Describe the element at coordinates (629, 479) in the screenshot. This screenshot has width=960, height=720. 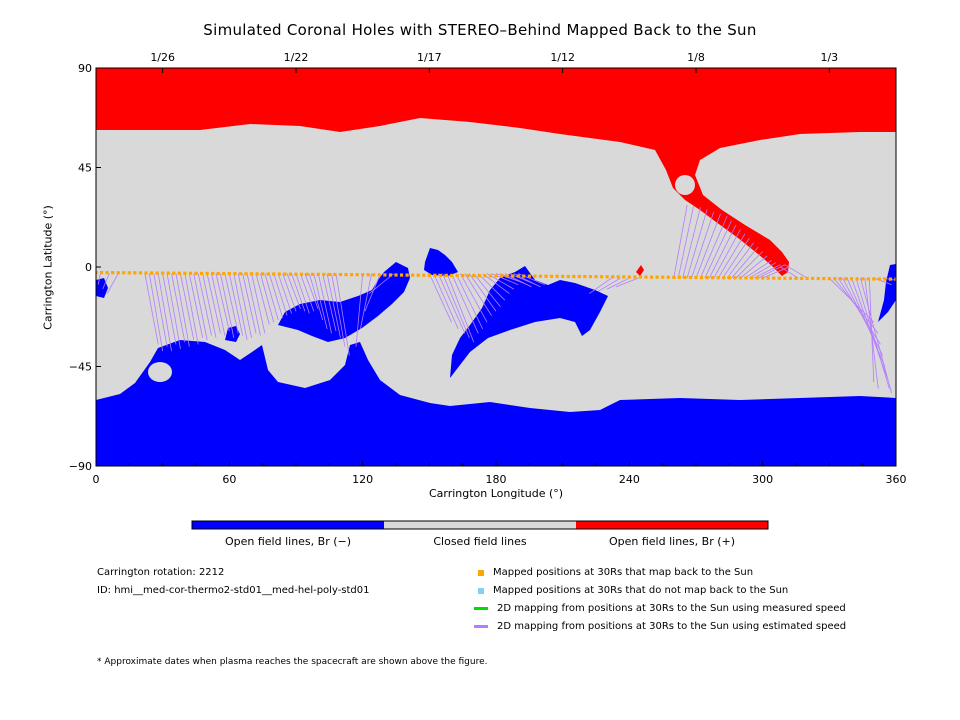
I see `x-tick-label-4: 240` at that location.